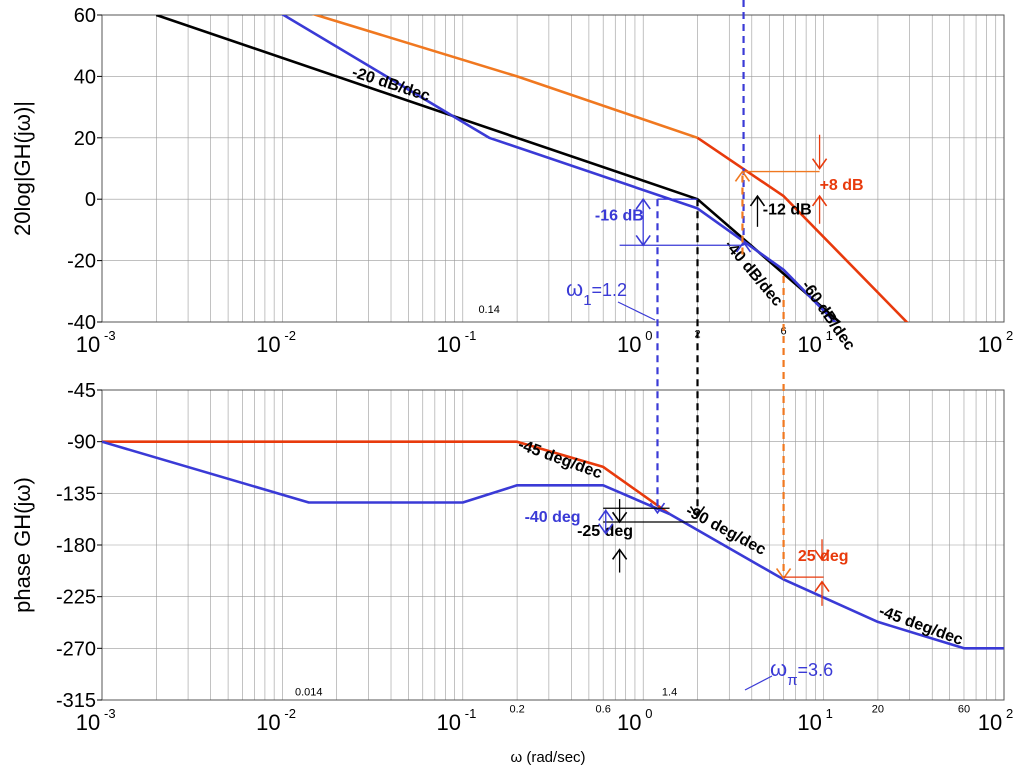 The height and width of the screenshot is (773, 1024). Describe the element at coordinates (110, 335) in the screenshot. I see `magnitude-xtick-exp: -3` at that location.